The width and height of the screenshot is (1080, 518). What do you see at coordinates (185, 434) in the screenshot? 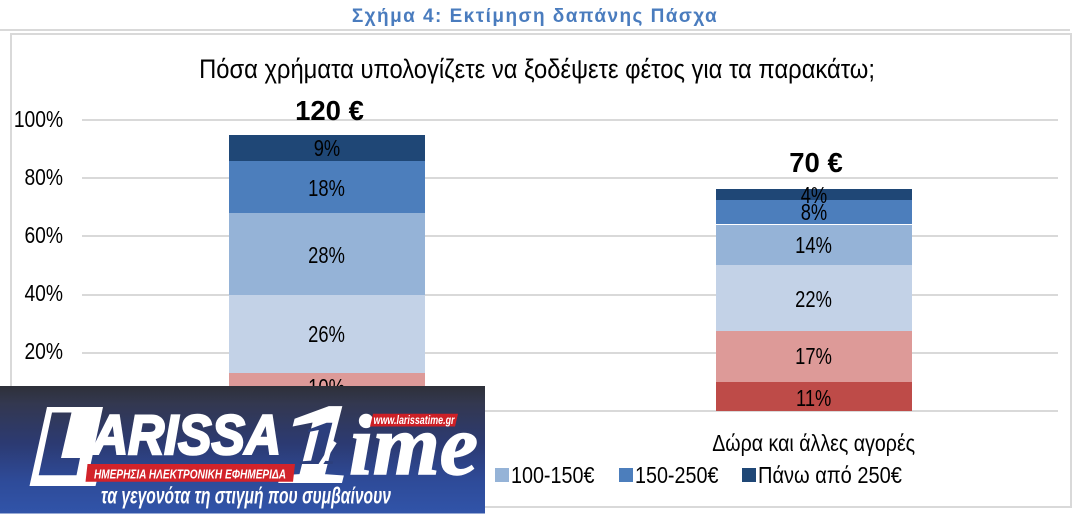
I see `svg-text: ARISSA` at bounding box center [185, 434].